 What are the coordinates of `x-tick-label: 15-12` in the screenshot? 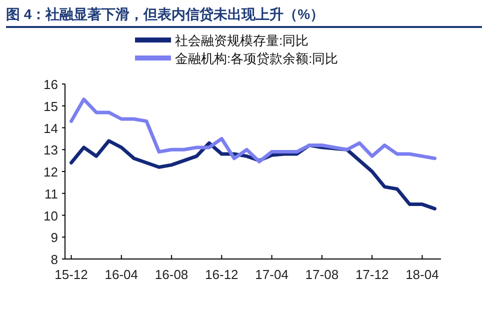 It's located at (71, 274).